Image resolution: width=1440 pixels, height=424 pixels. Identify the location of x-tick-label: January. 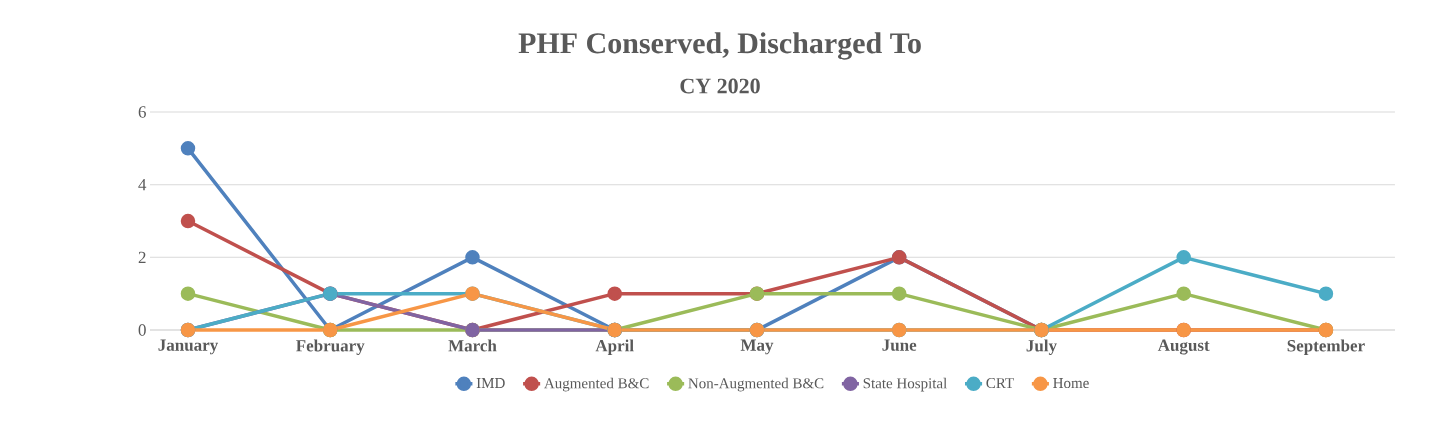
(188, 347).